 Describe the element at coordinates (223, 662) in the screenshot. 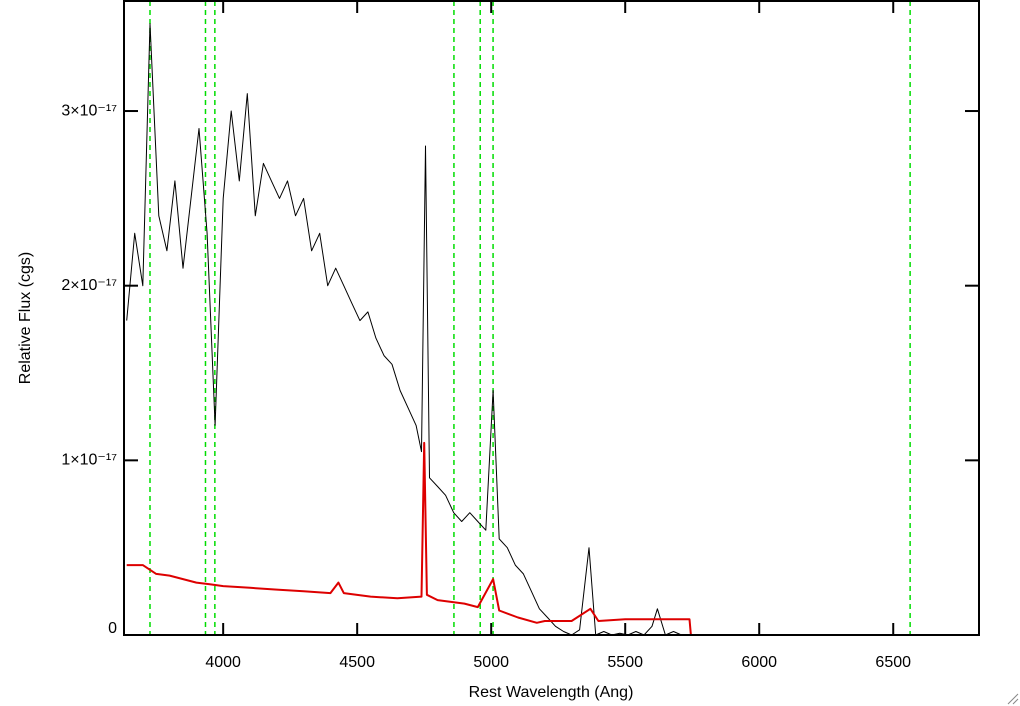

I see `x-tick-label: 4000` at that location.